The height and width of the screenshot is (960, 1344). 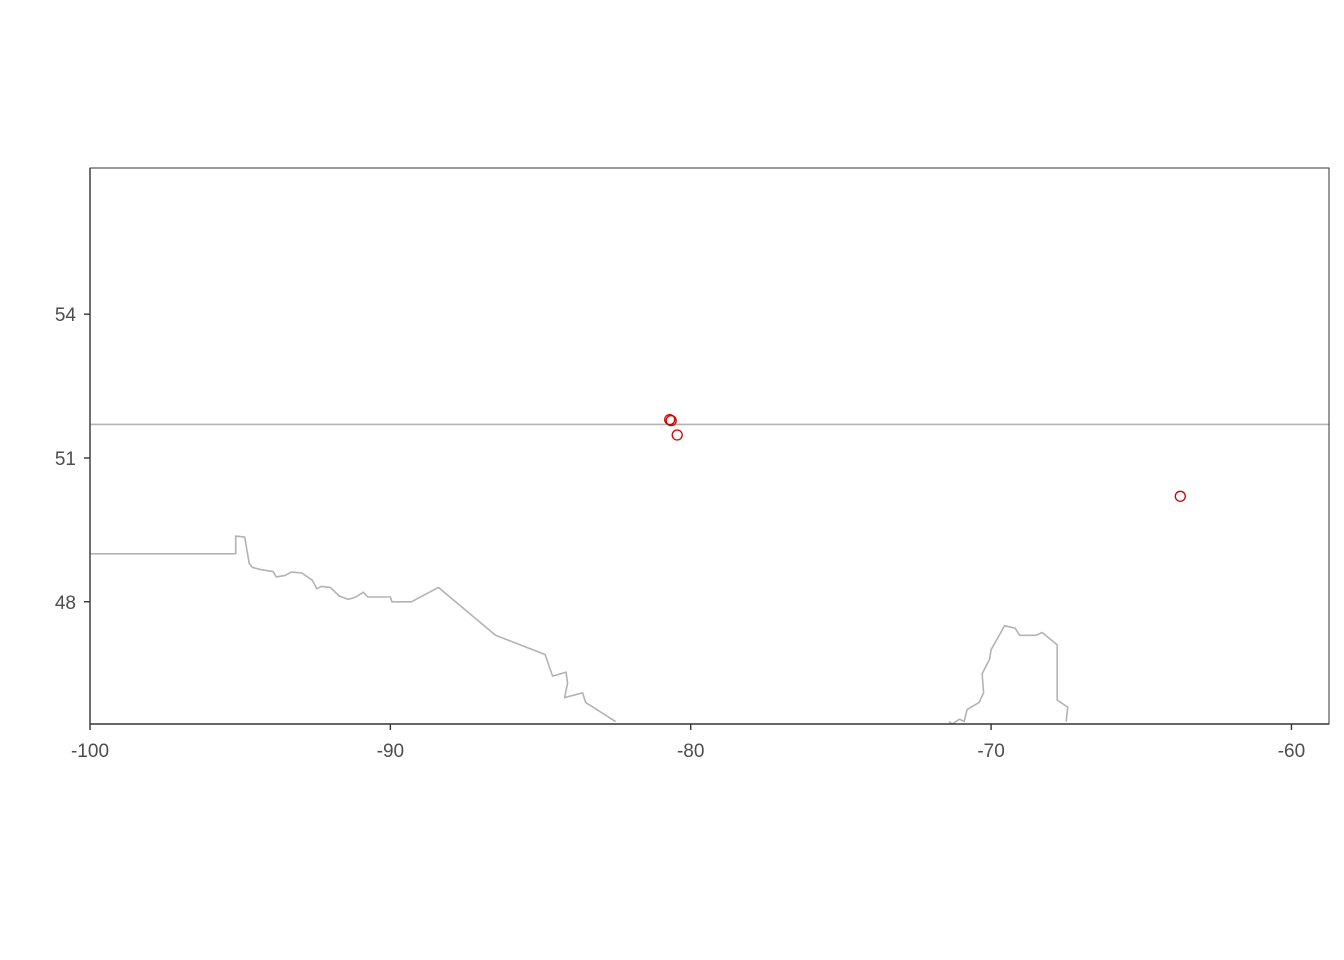 What do you see at coordinates (90, 751) in the screenshot?
I see `x-tick-label: -100` at bounding box center [90, 751].